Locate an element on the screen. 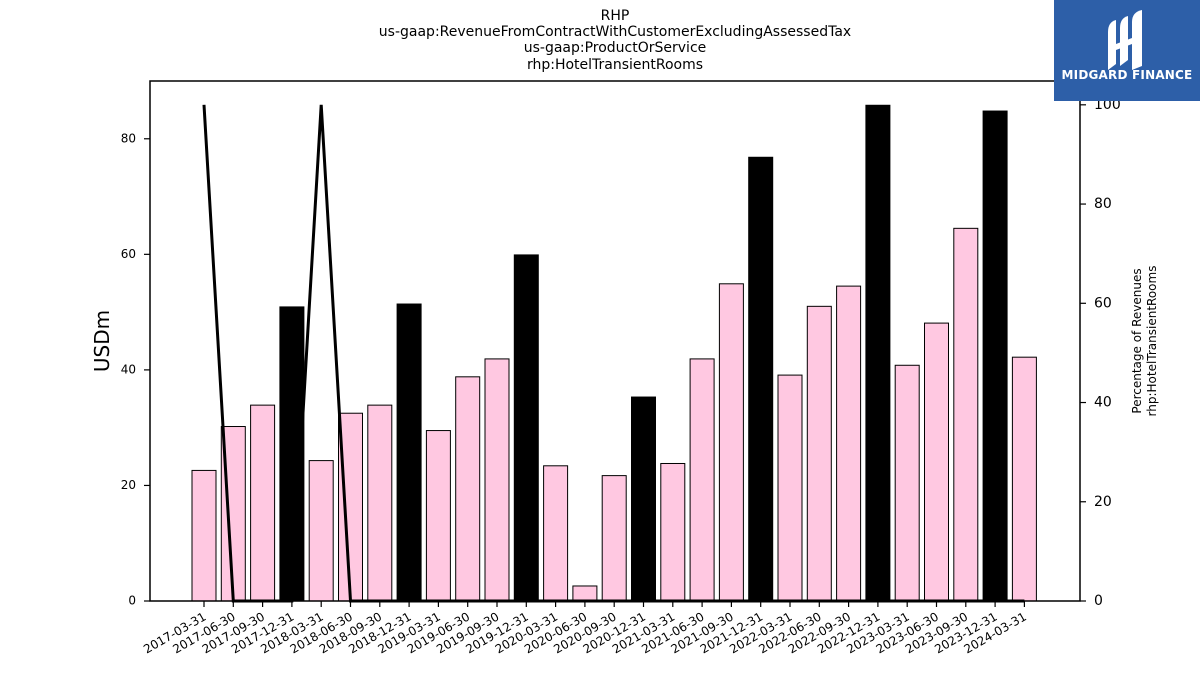 The width and height of the screenshot is (1200, 675). y-axis-label-left: USDm is located at coordinates (102, 341).